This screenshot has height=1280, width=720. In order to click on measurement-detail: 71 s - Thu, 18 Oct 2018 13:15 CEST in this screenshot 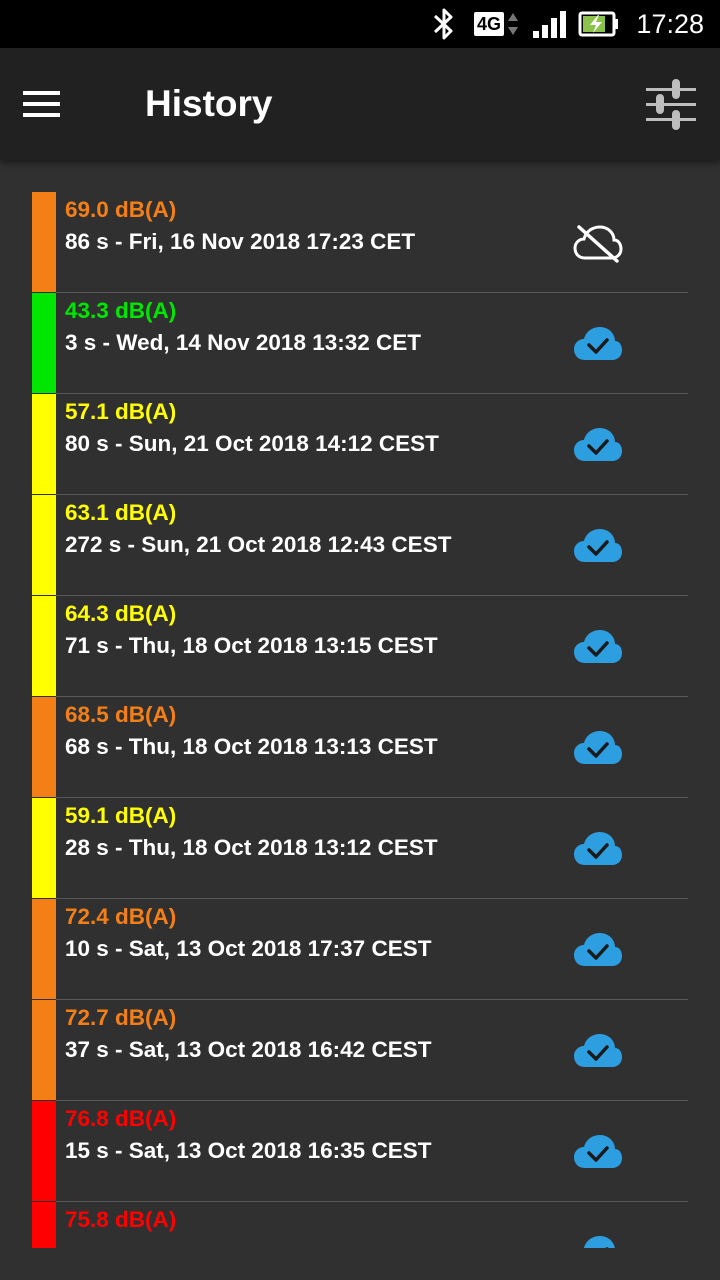, I will do `click(251, 645)`.